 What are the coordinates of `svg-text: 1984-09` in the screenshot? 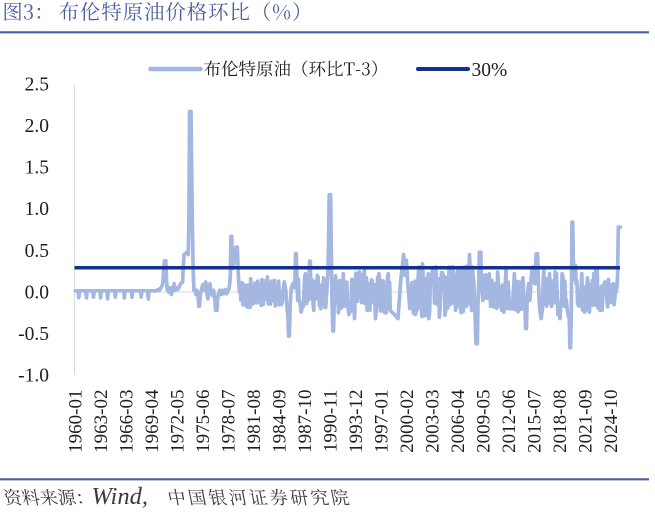 It's located at (280, 421).